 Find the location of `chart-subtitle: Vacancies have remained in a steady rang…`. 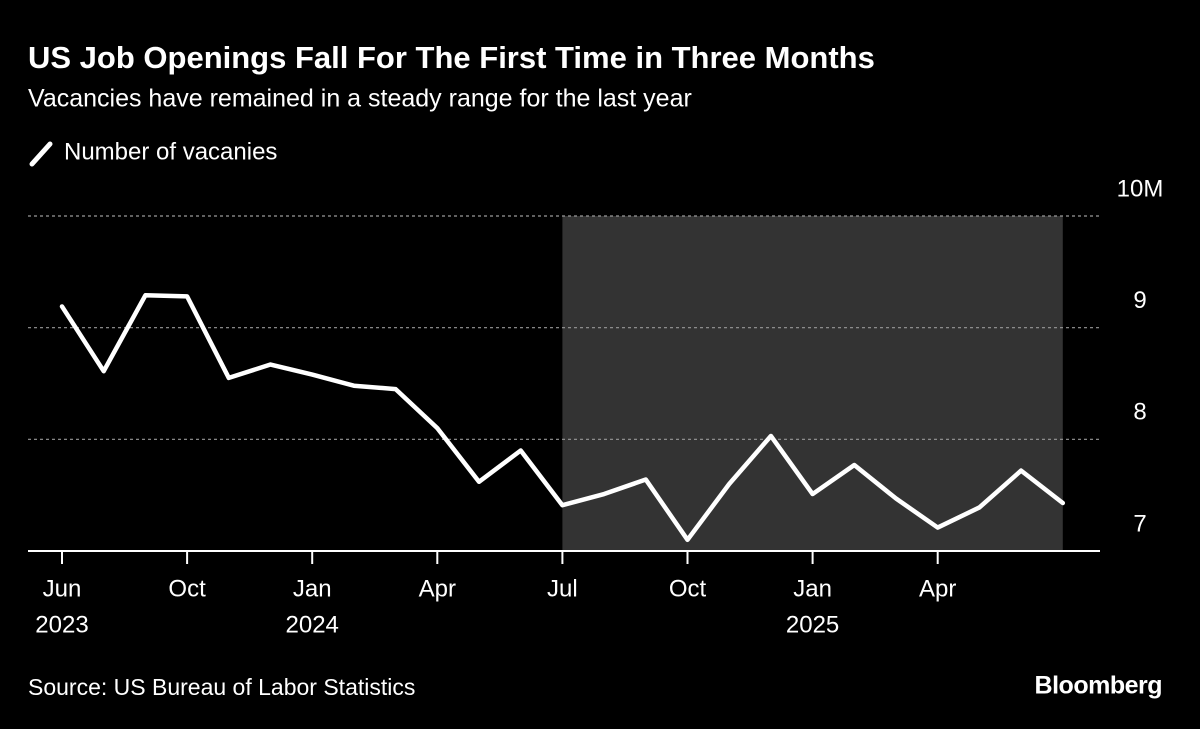

chart-subtitle: Vacancies have remained in a steady rang… is located at coordinates (360, 99).